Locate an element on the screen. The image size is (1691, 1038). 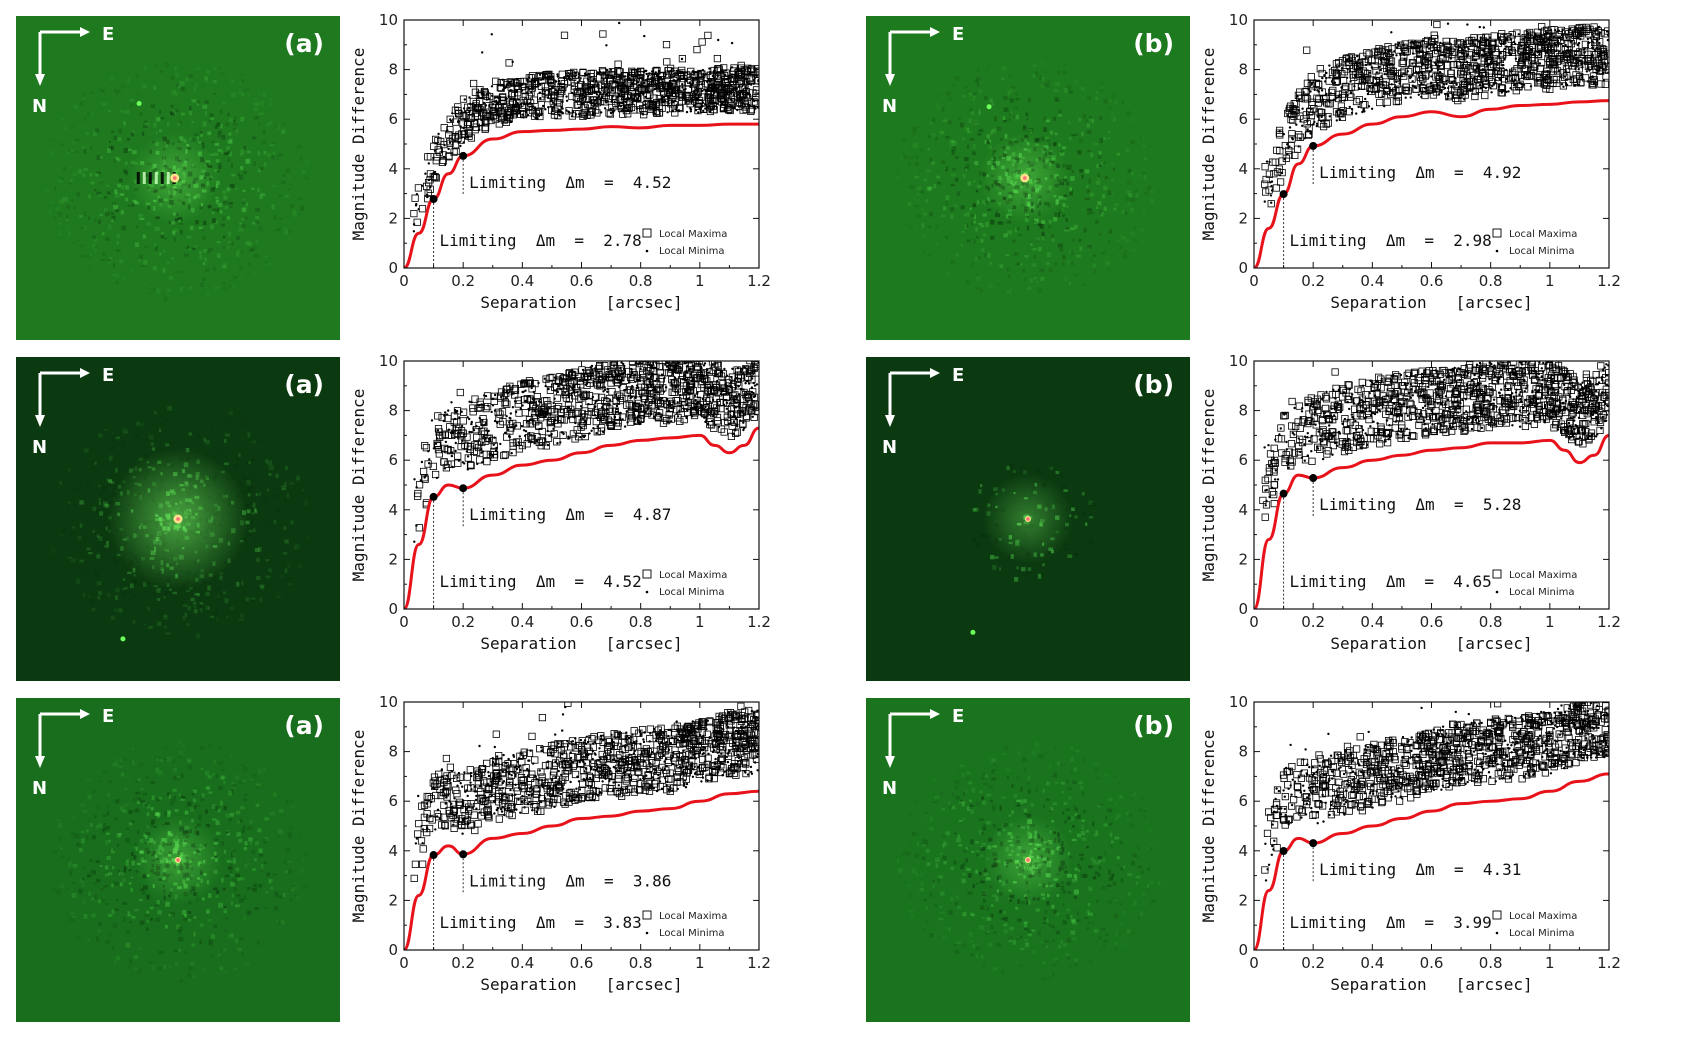
limit-label-0.1: Limiting Δm = 2.98 is located at coordinates (1391, 240).